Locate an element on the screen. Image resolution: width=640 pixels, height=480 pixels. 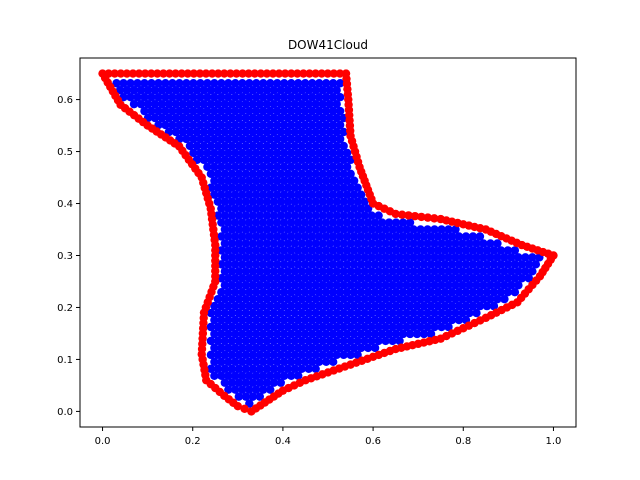
x-tick-label: 0.2 is located at coordinates (193, 441).